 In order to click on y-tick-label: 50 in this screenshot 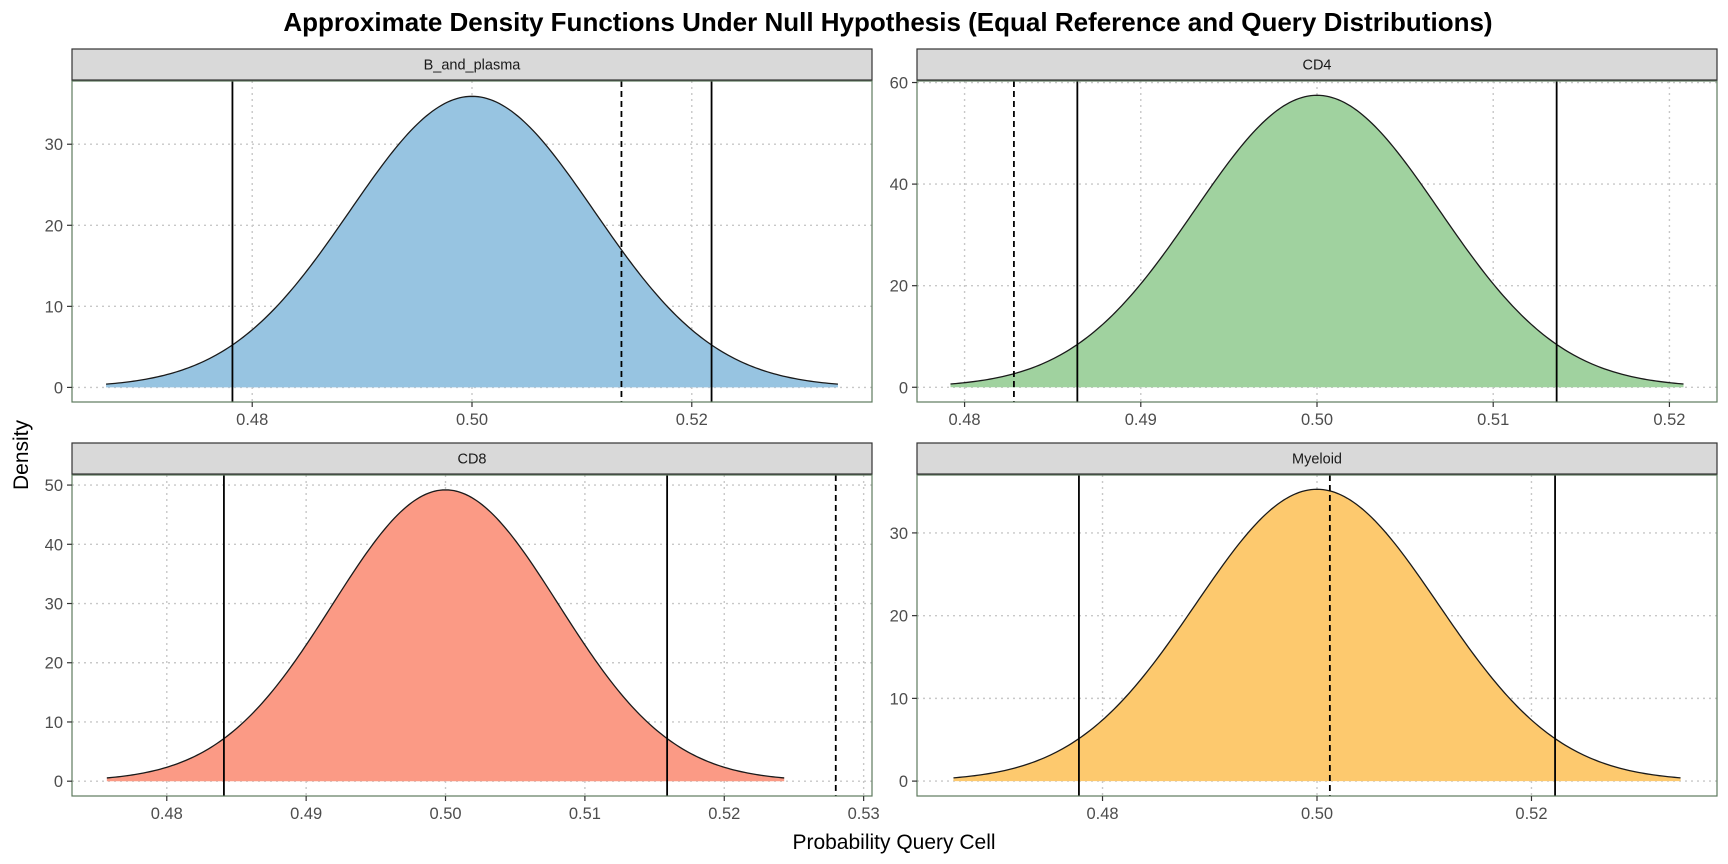, I will do `click(54, 486)`.